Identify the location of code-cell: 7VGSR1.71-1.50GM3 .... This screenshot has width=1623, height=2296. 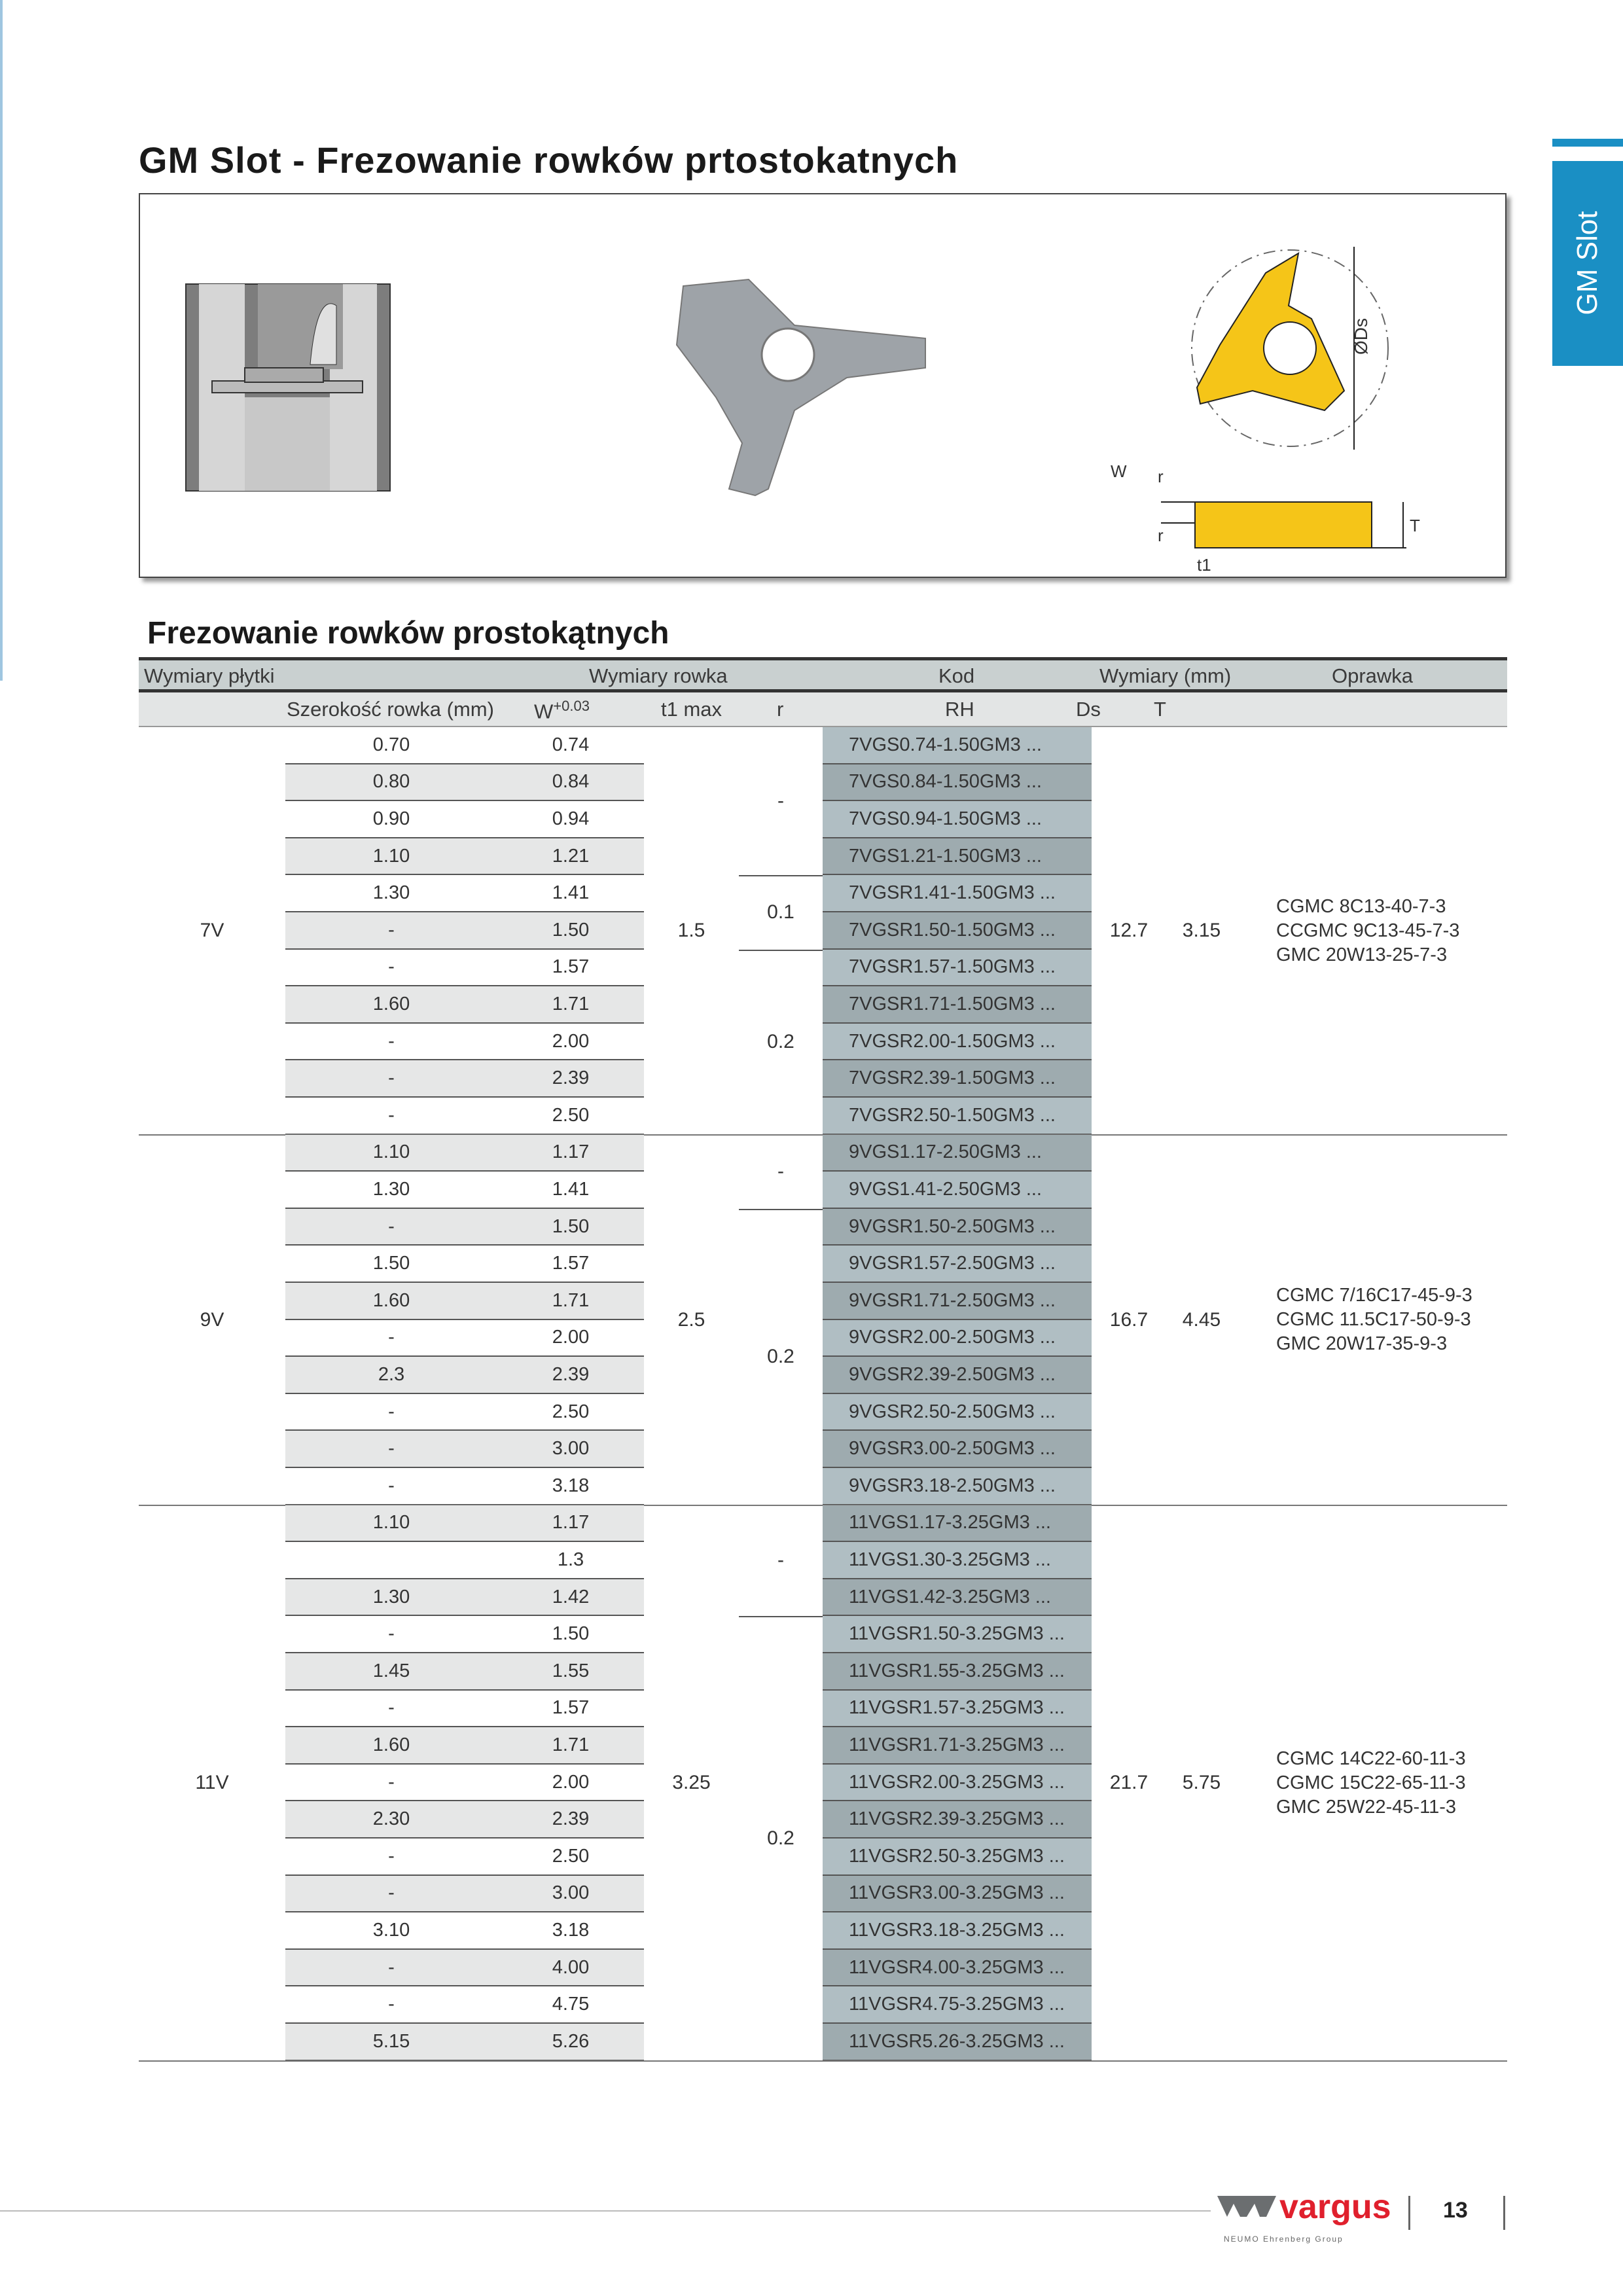
(957, 1005).